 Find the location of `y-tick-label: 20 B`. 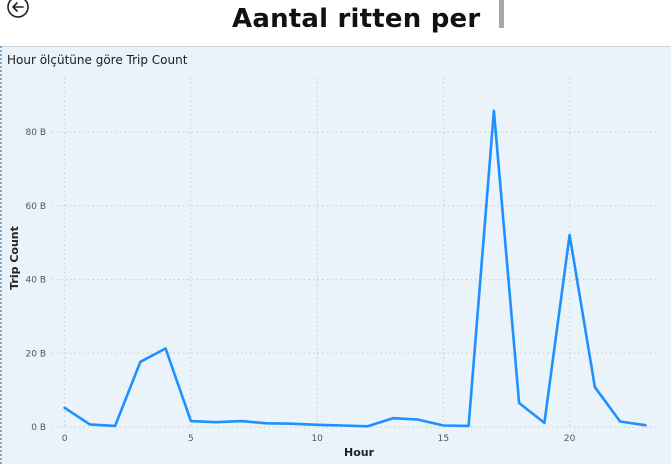

y-tick-label: 20 B is located at coordinates (36, 354).